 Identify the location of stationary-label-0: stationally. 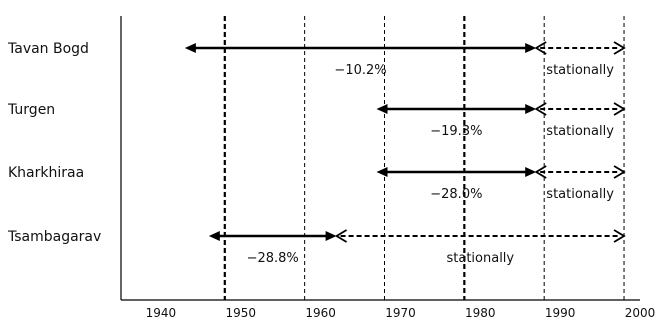
(580, 70).